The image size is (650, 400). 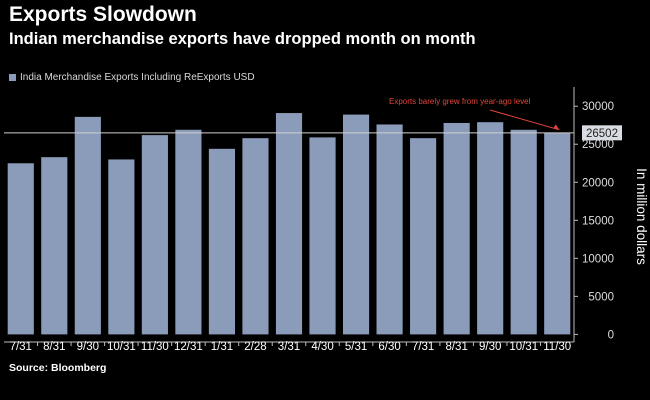 I want to click on source-note: Source: Bloomberg, so click(x=58, y=368).